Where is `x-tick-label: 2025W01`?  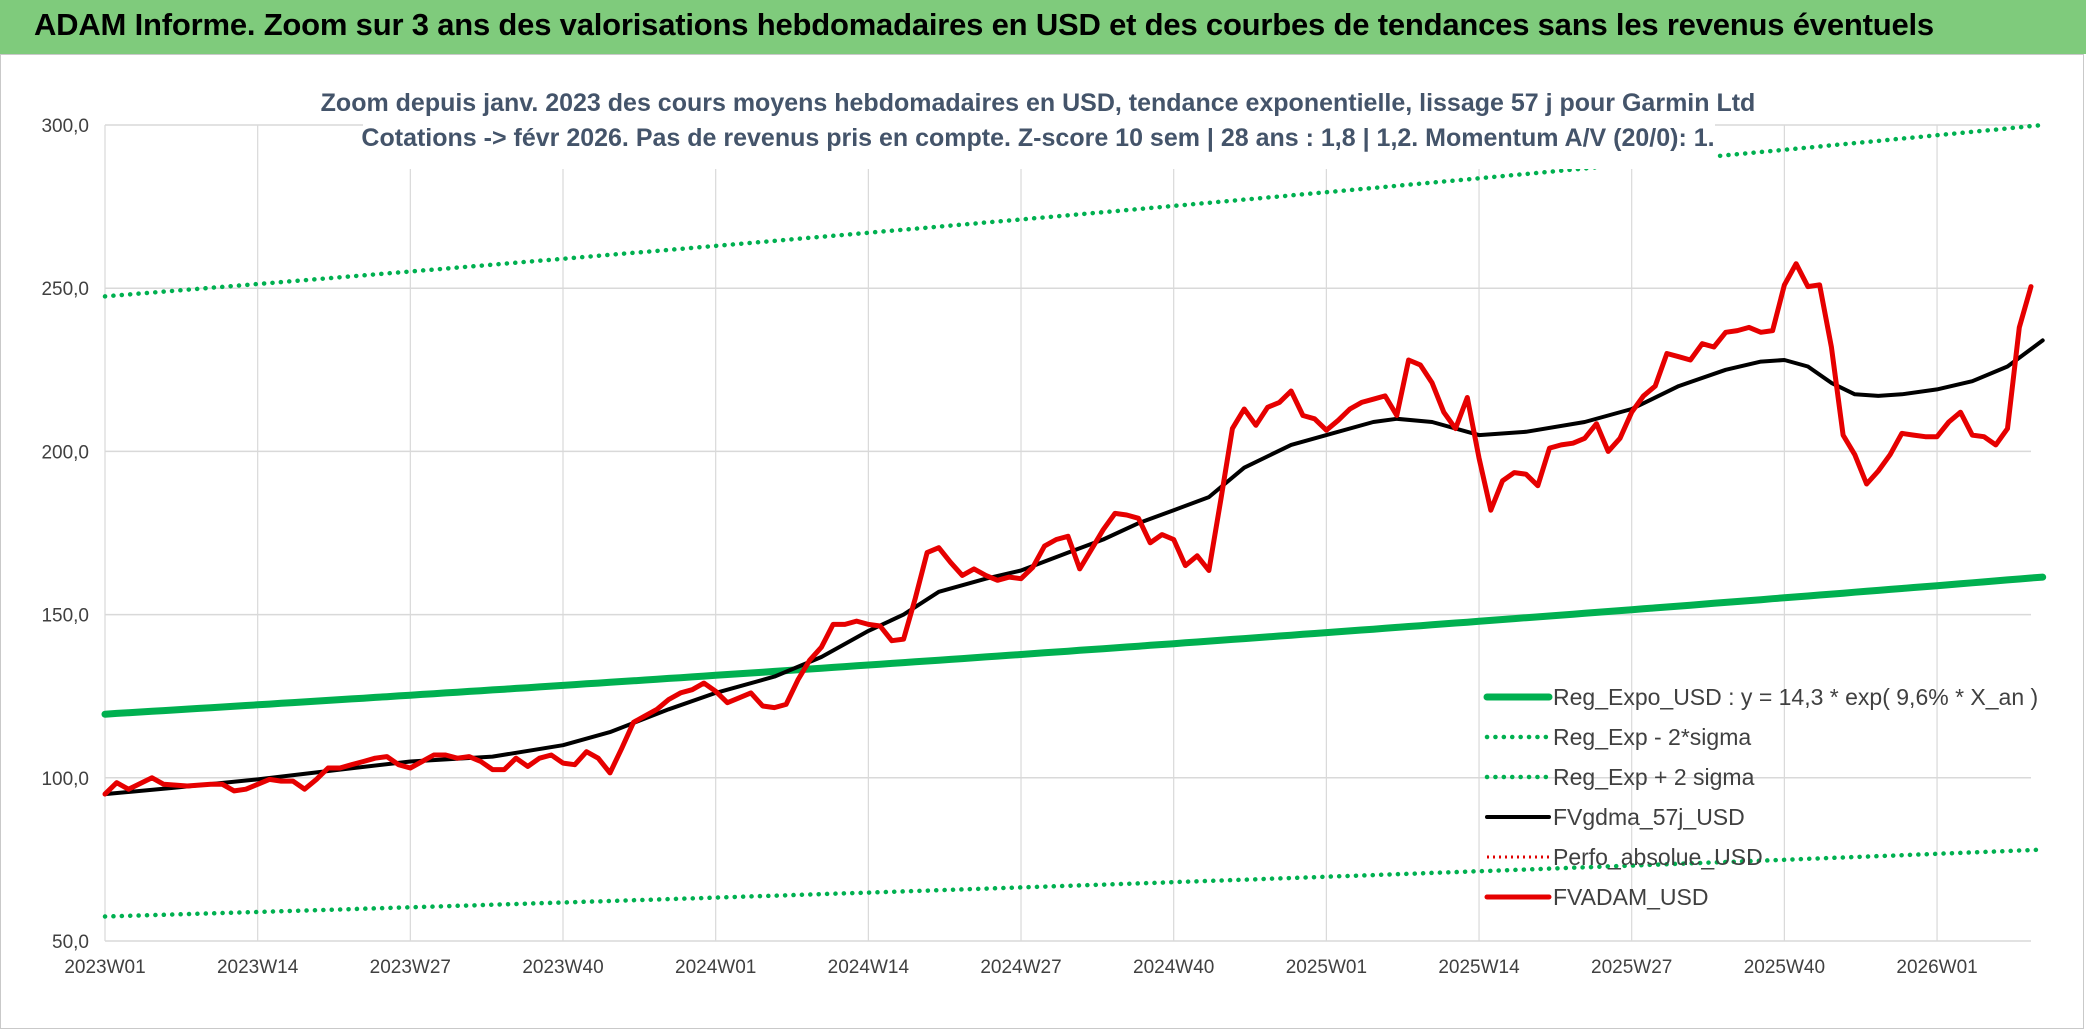
x-tick-label: 2025W01 is located at coordinates (1326, 967).